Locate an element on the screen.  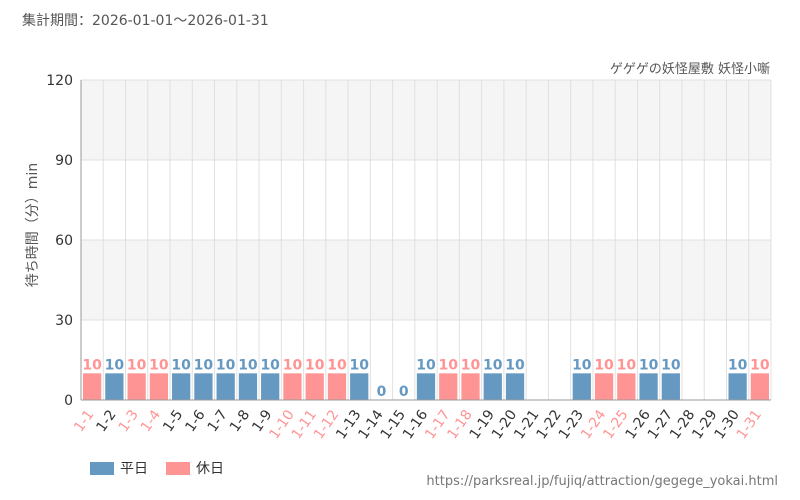
y-tick-label: 120 is located at coordinates (59, 81).